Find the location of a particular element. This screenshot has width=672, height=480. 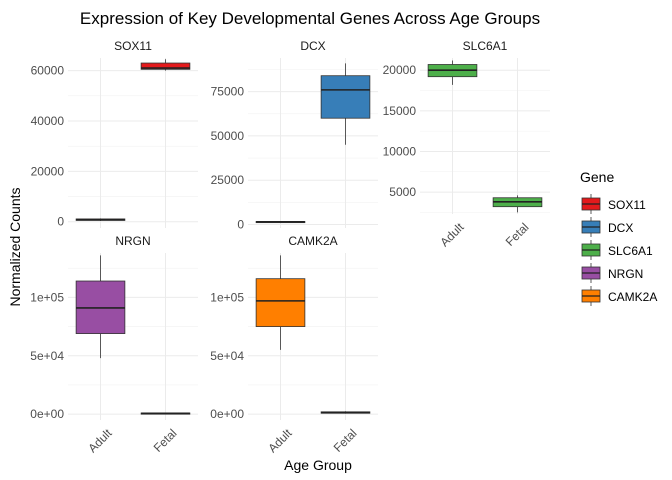

legend-label: NRGN is located at coordinates (625, 274).